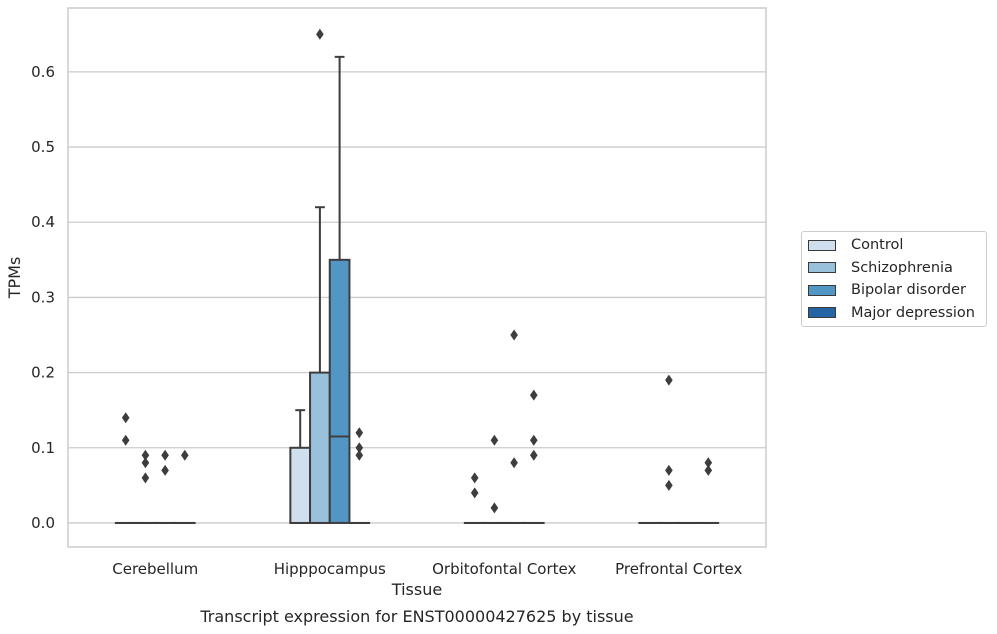 The image size is (997, 634). I want to click on y-tick-label: 0.5, so click(43, 147).